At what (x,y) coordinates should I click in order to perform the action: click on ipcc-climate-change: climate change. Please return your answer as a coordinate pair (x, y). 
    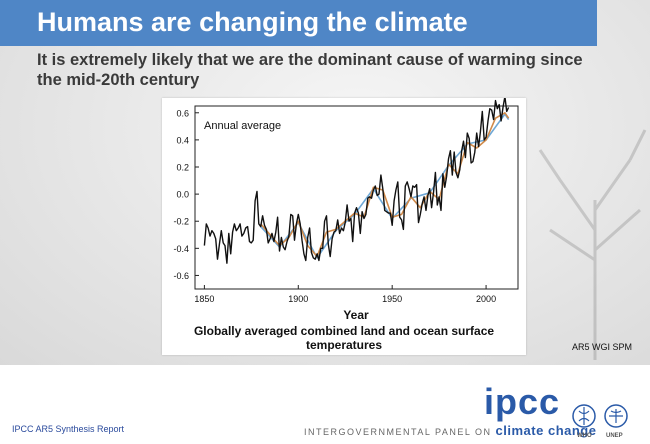
    Looking at the image, I should click on (546, 430).